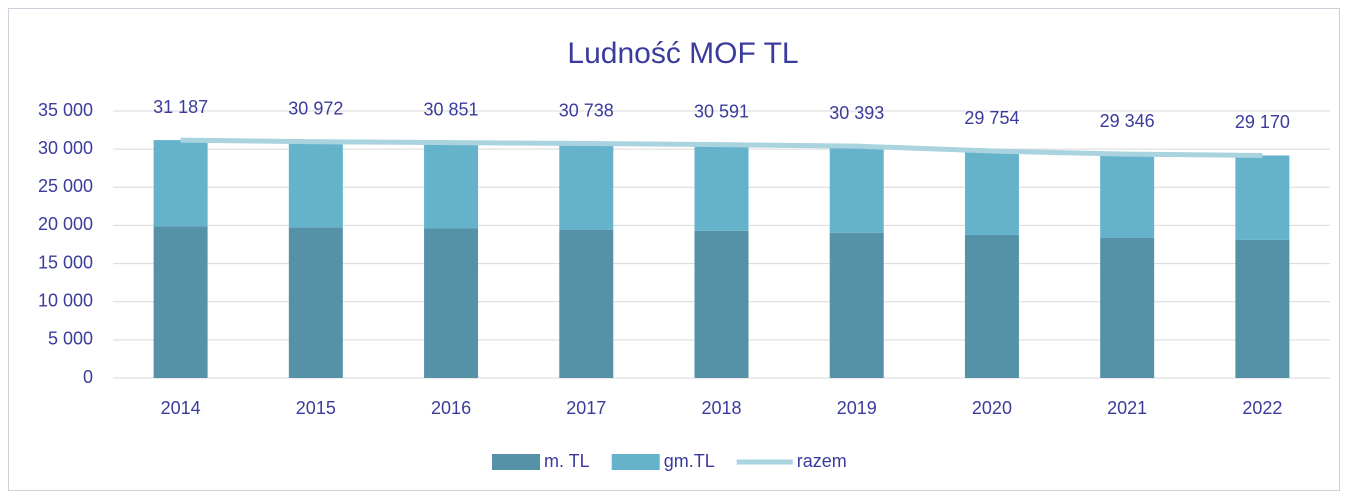 The image size is (1347, 491). Describe the element at coordinates (567, 461) in the screenshot. I see `legend-label: m. TL` at that location.